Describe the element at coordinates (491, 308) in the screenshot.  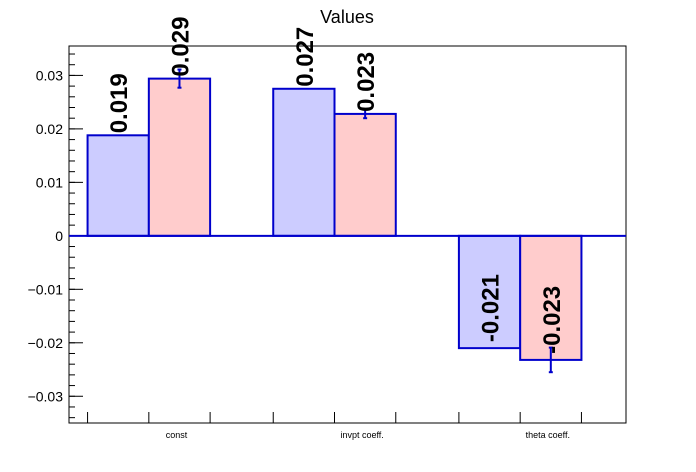
I see `data-label: -0.021` at that location.